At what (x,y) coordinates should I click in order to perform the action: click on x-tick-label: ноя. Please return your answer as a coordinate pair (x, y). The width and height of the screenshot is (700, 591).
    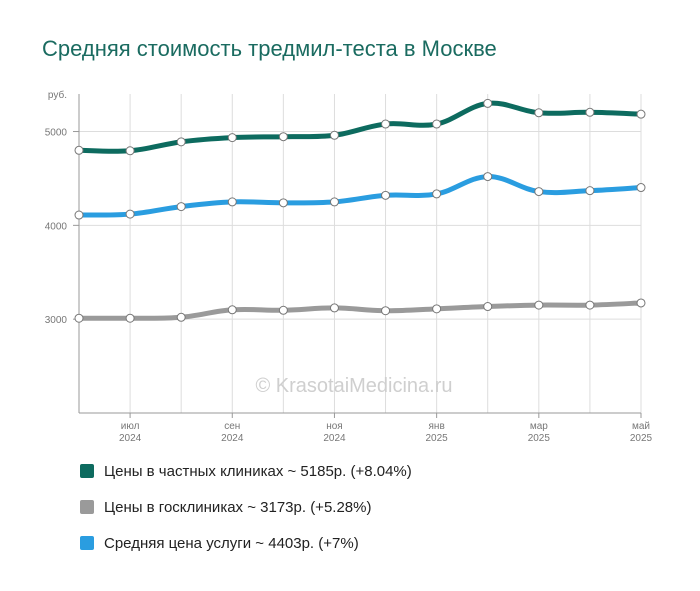
    Looking at the image, I should click on (334, 426).